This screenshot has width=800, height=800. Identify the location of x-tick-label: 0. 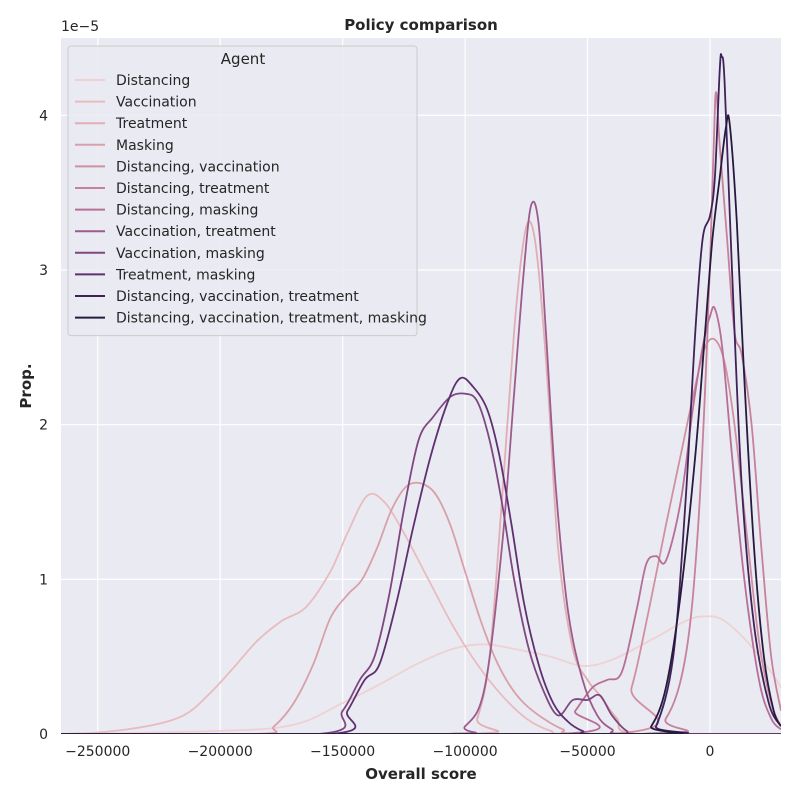
(710, 752).